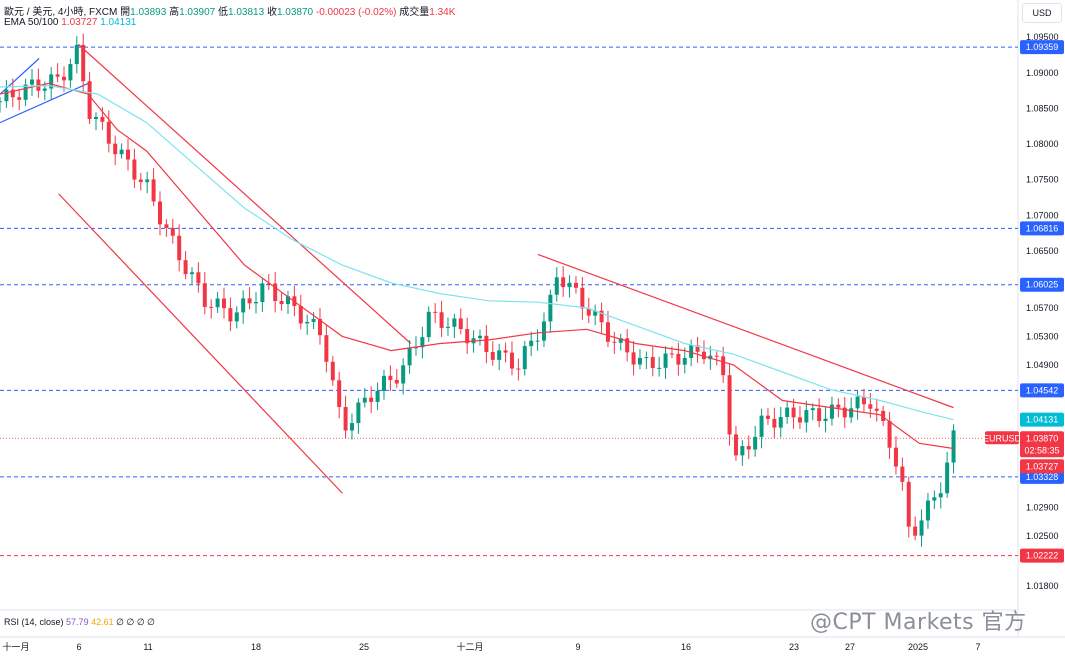  I want to click on price-tick-label: 1.04900, so click(1042, 365).